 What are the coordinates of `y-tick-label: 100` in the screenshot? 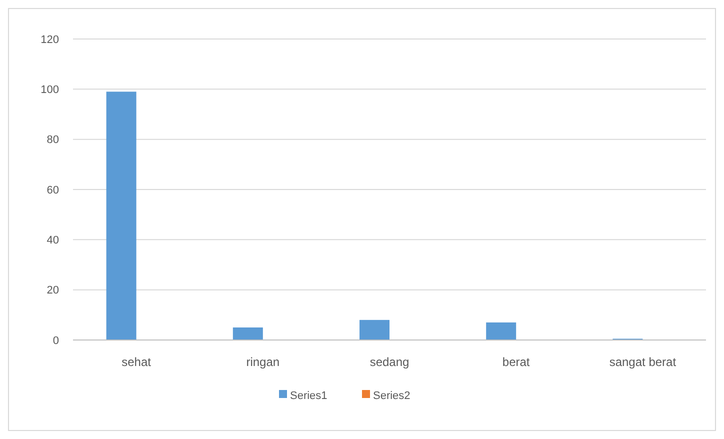 It's located at (49, 90).